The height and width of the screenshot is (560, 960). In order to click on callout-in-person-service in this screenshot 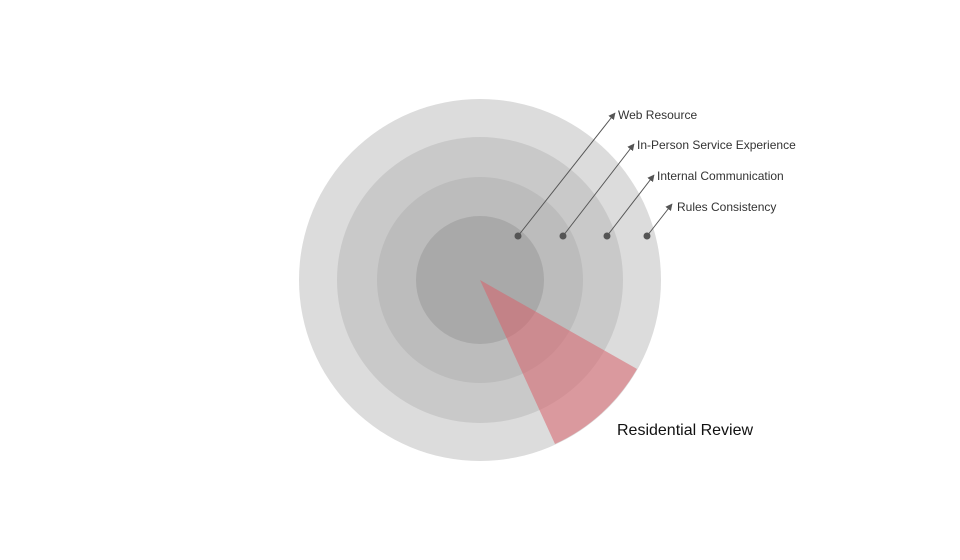, I will do `click(597, 191)`.